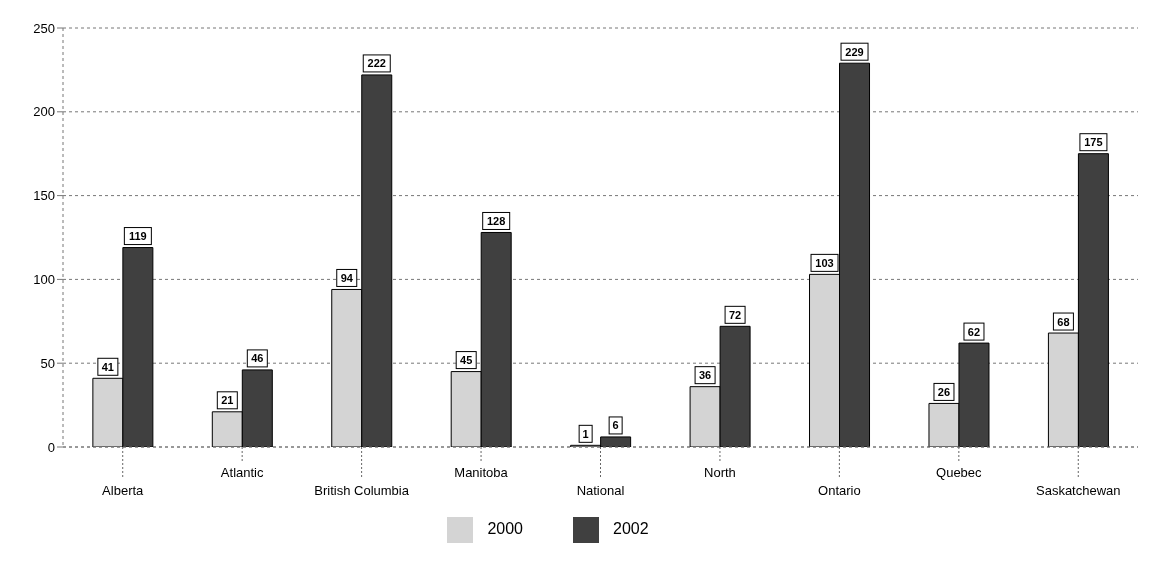 This screenshot has height=561, width=1161. I want to click on x-tick-label: Manitoba, so click(481, 472).